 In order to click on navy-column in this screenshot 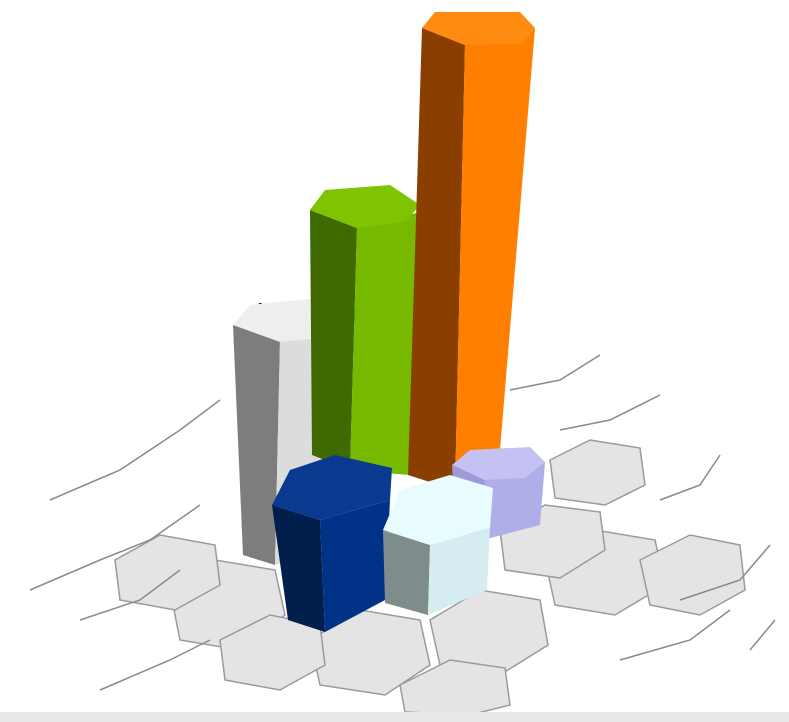, I will do `click(332, 543)`.